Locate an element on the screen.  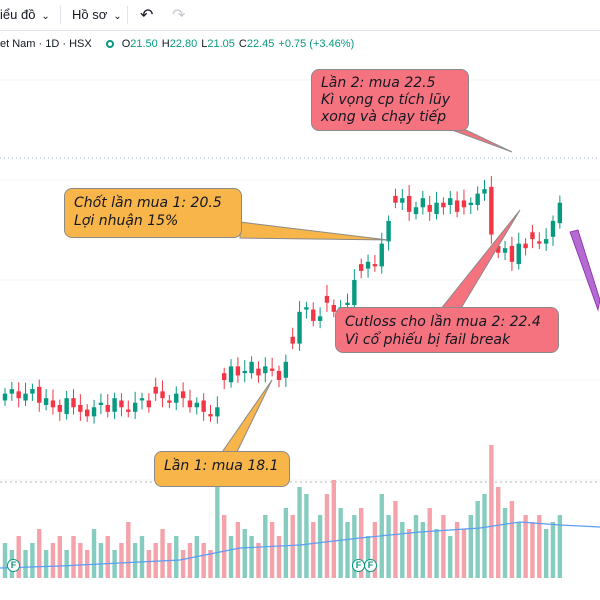
callout-cutloss-line1: Cutloss cho lần mua 2: 22.4 is located at coordinates (443, 322).